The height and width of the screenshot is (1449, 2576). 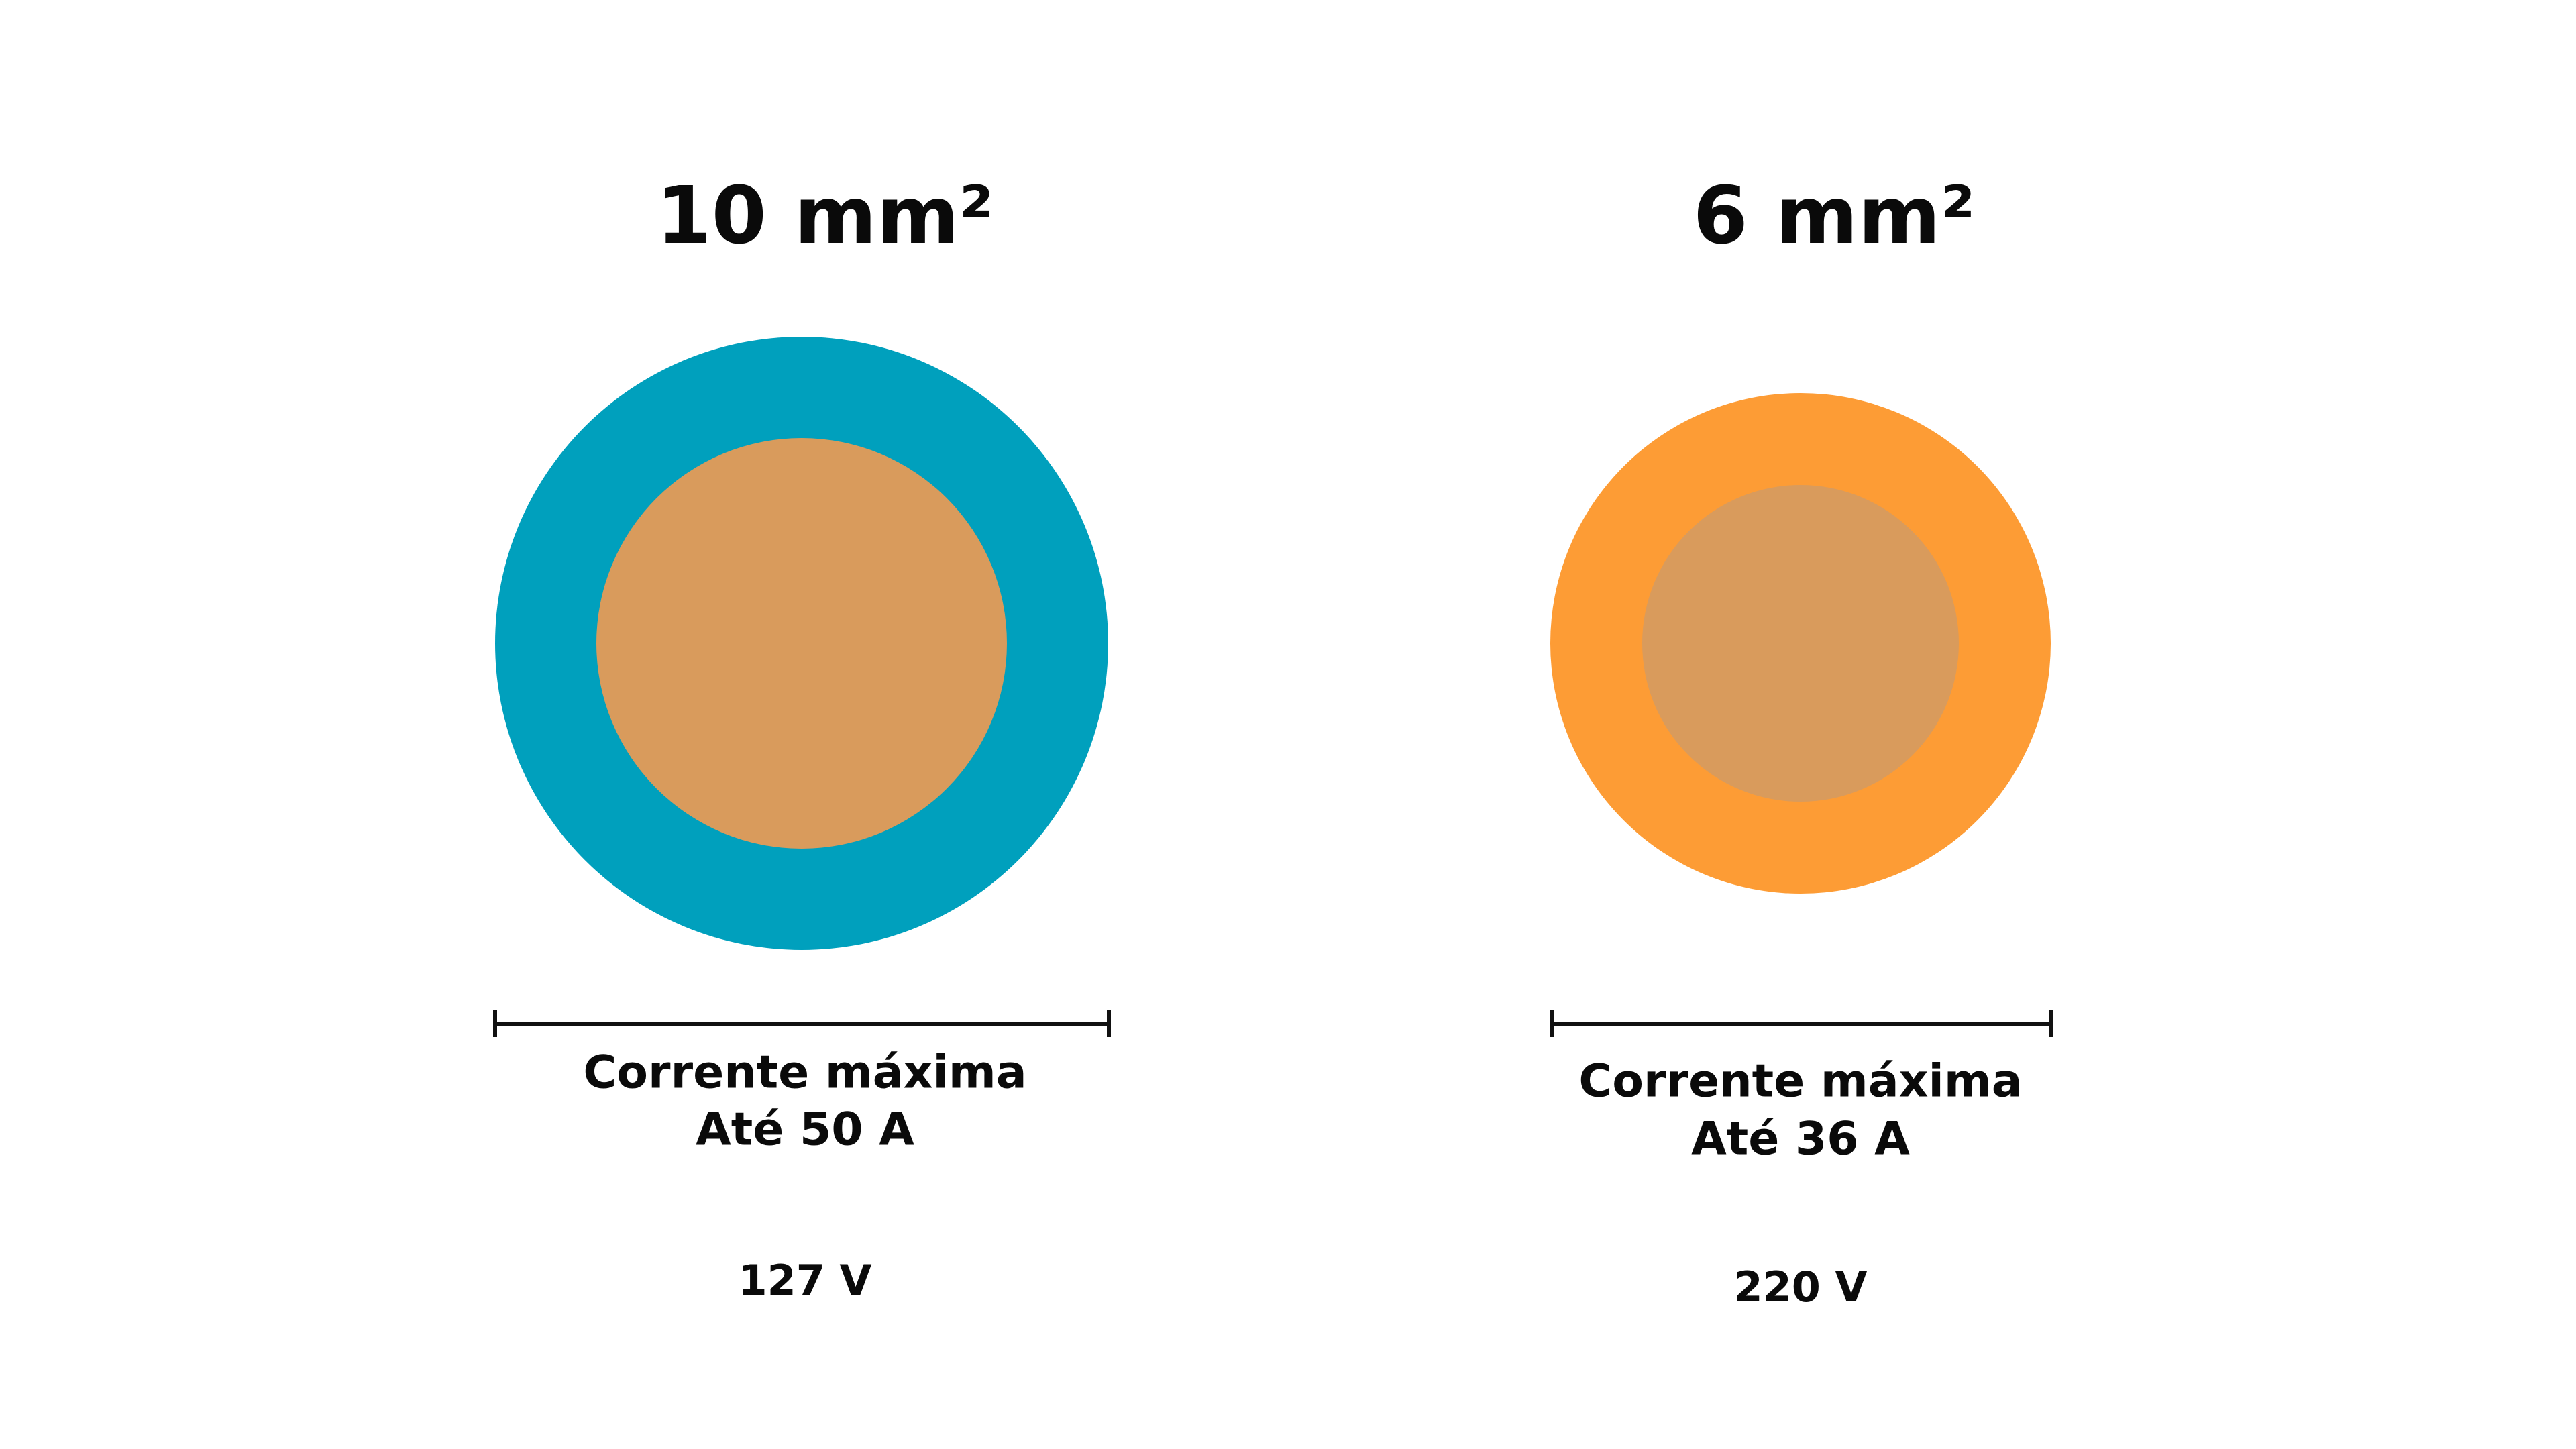 I want to click on cable-left, so click(x=802, y=687).